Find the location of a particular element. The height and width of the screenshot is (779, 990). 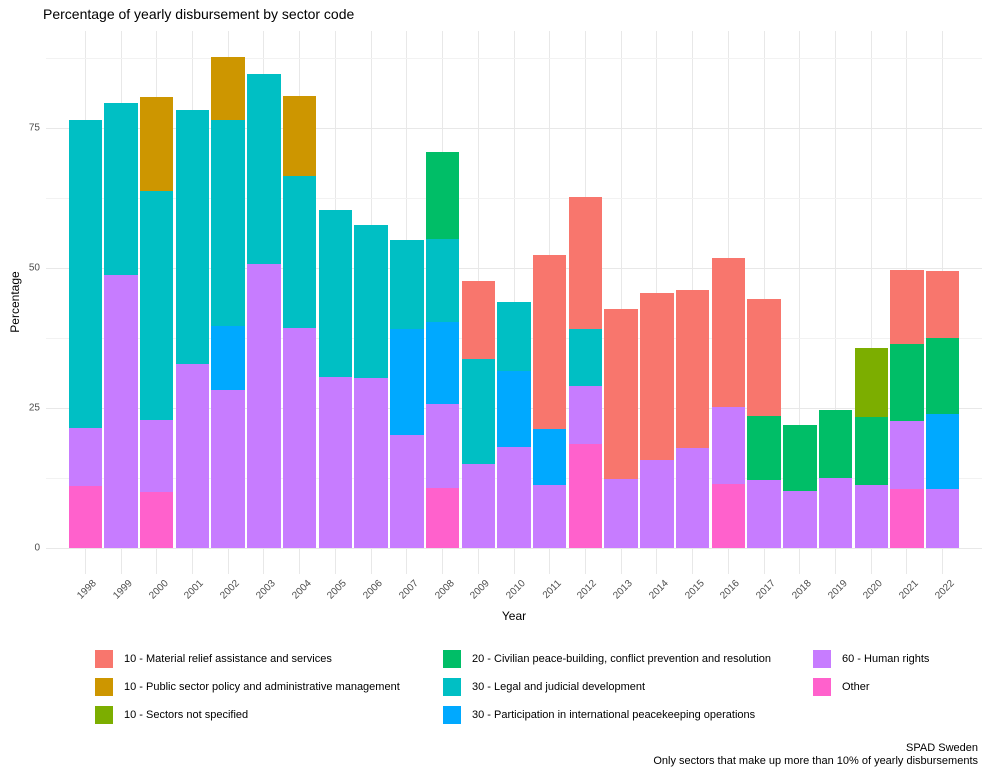

x-tick-label: 2007 is located at coordinates (409, 590).